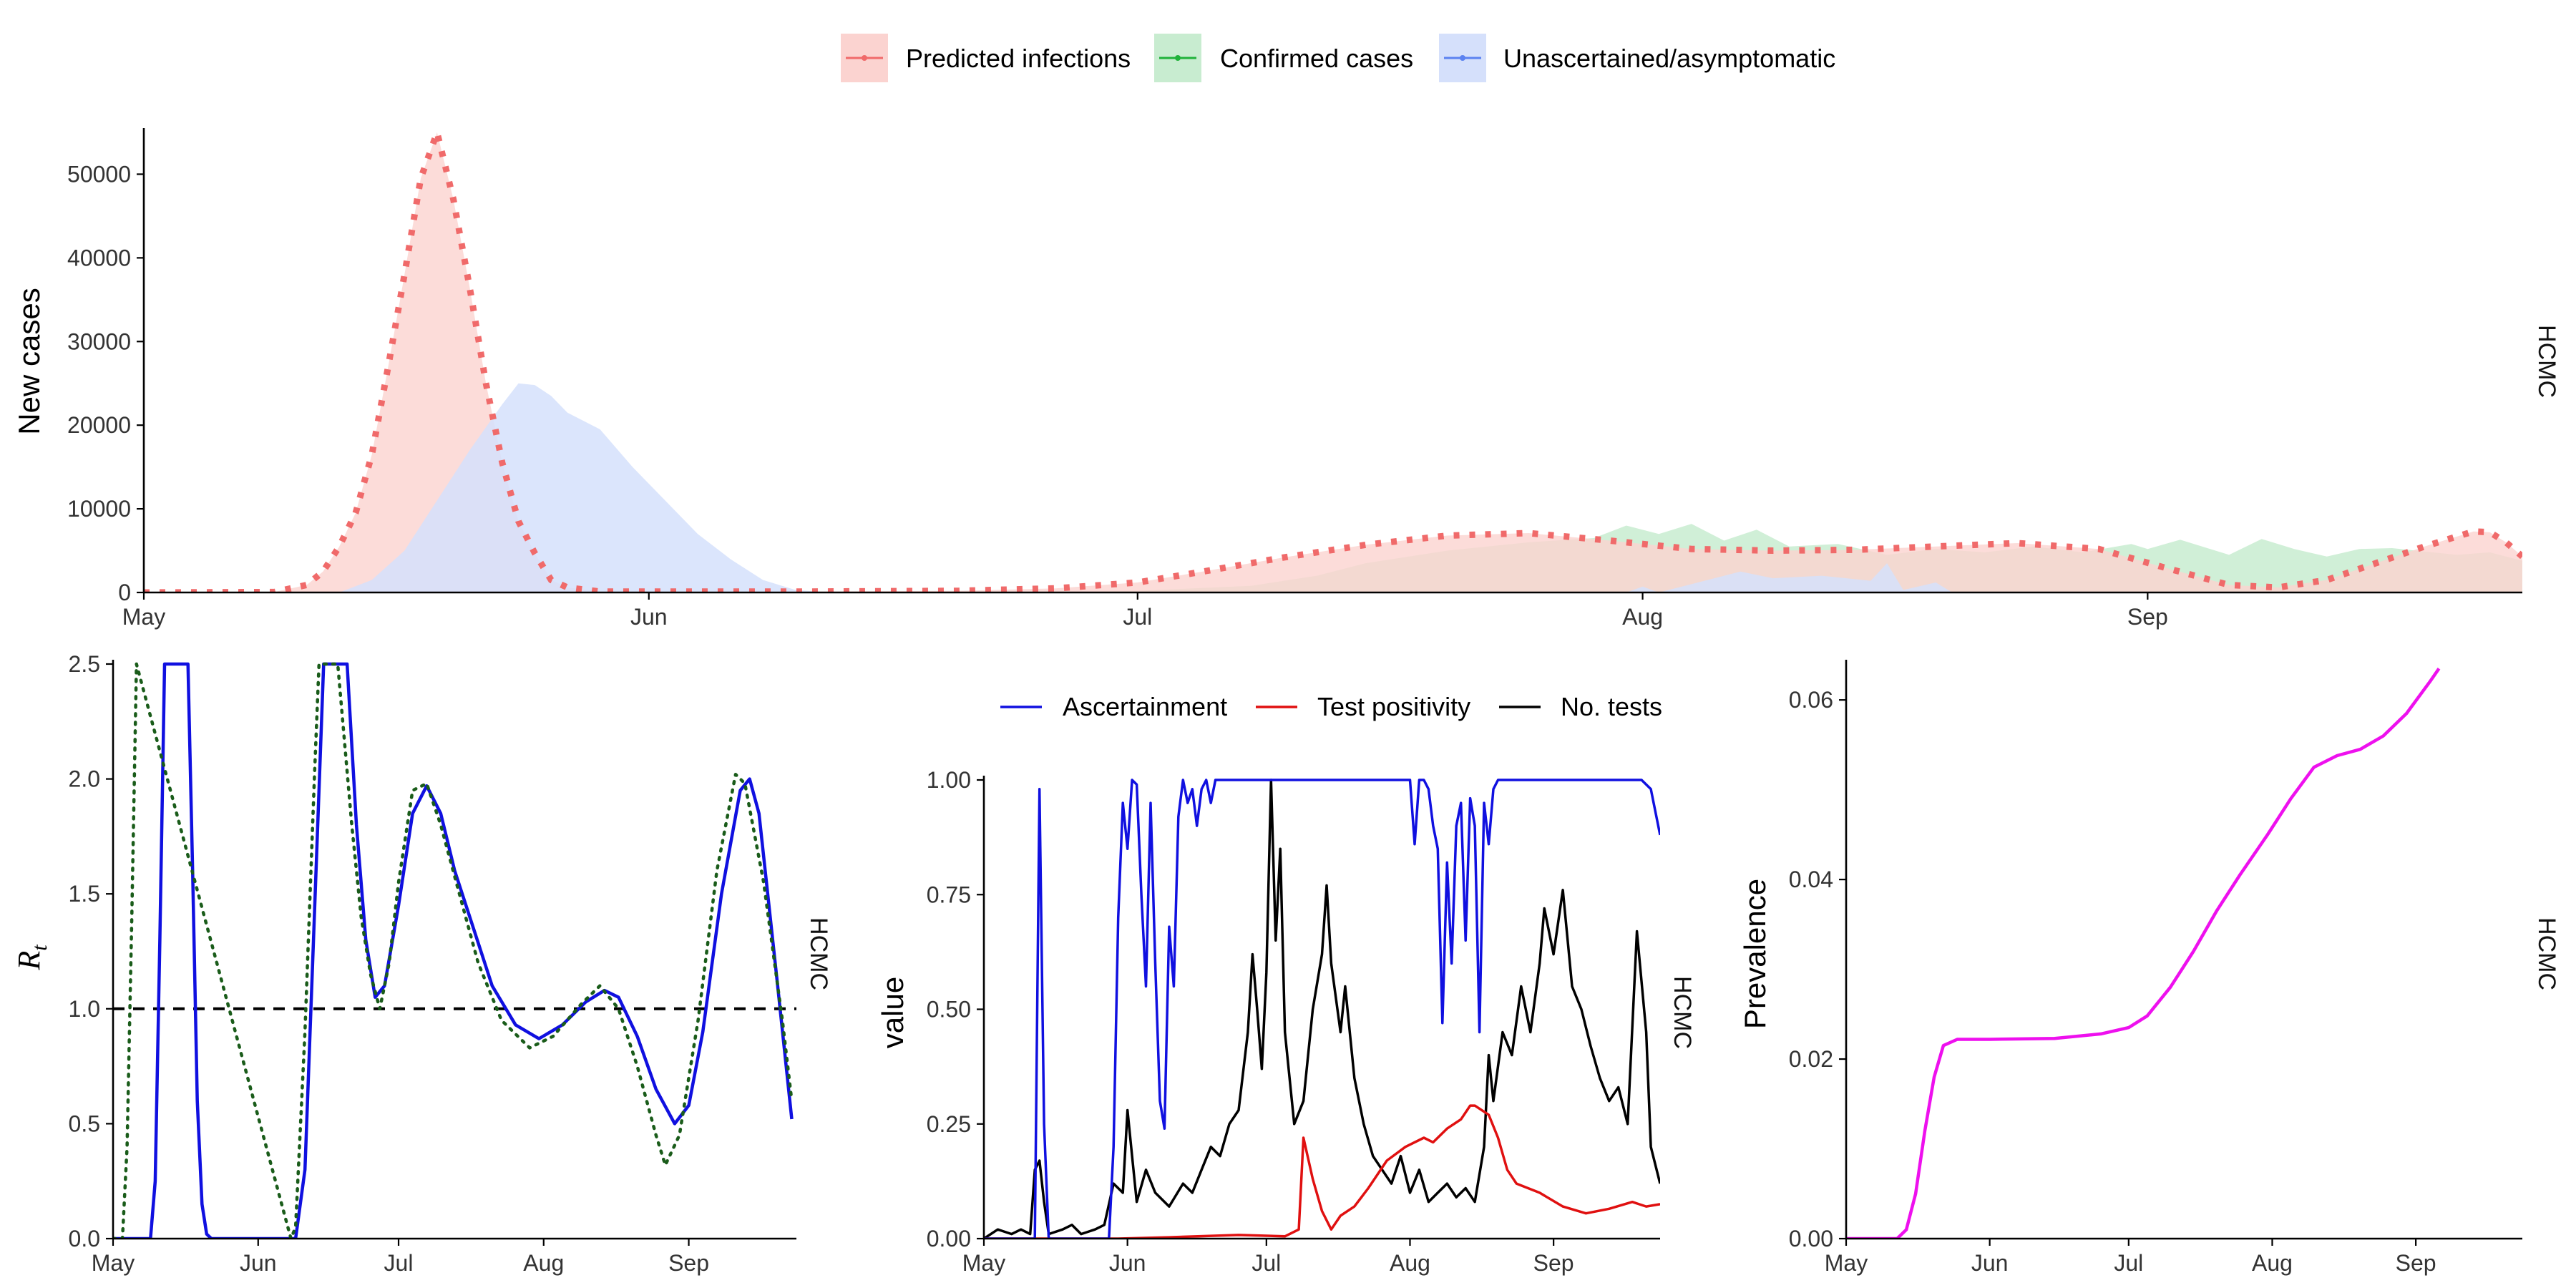 This screenshot has width=2576, height=1288. Describe the element at coordinates (949, 894) in the screenshot. I see `y-tick-label: 0.75` at that location.